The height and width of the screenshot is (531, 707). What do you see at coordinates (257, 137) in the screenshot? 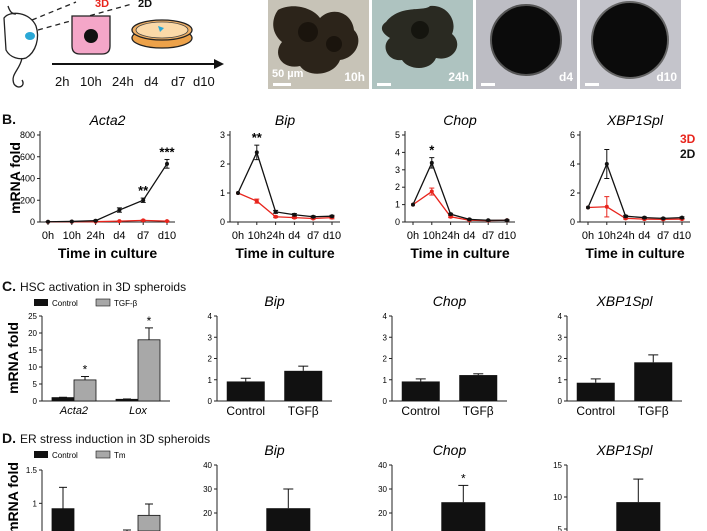
I see `significance-marker: **` at bounding box center [257, 137].